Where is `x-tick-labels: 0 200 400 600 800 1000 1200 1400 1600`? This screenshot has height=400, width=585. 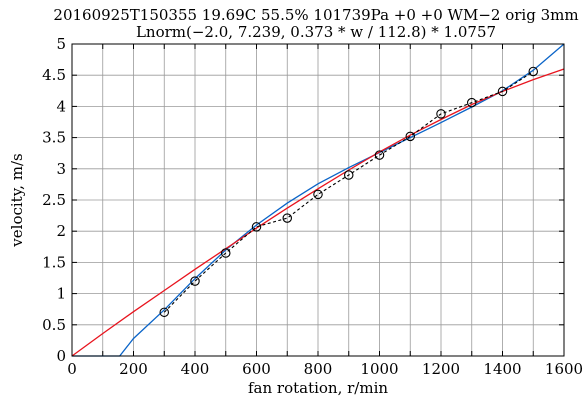
x-tick-labels: 0 200 400 600 800 1000 1200 1400 1600 is located at coordinates (325, 369).